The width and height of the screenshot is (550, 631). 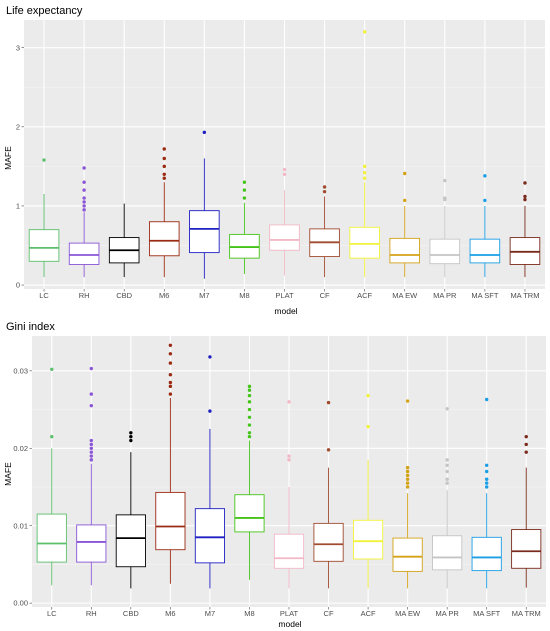 What do you see at coordinates (30, 327) in the screenshot?
I see `chart-title: Gini index` at bounding box center [30, 327].